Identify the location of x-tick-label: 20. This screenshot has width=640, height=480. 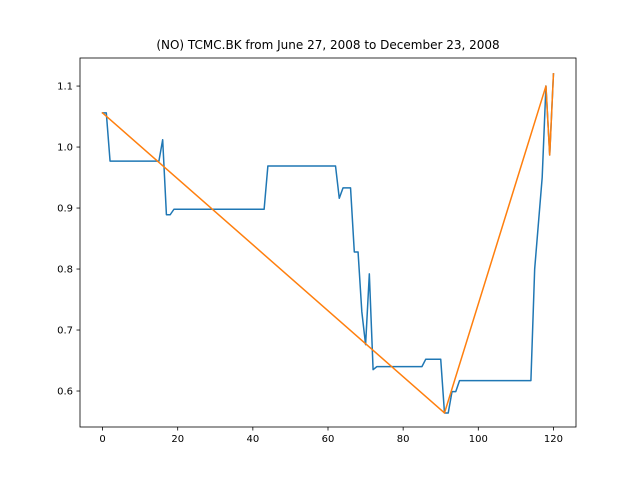
(177, 439).